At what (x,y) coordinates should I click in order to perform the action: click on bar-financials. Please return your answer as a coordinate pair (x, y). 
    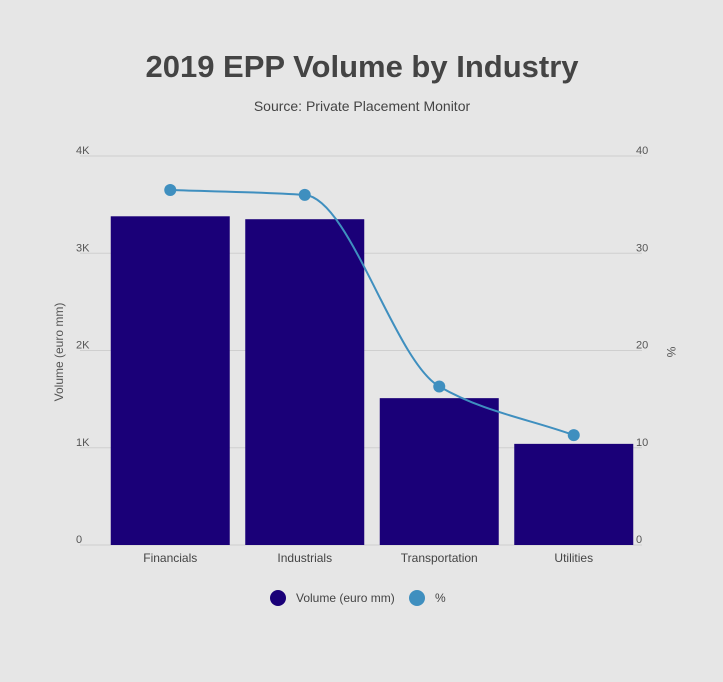
    Looking at the image, I should click on (170, 381).